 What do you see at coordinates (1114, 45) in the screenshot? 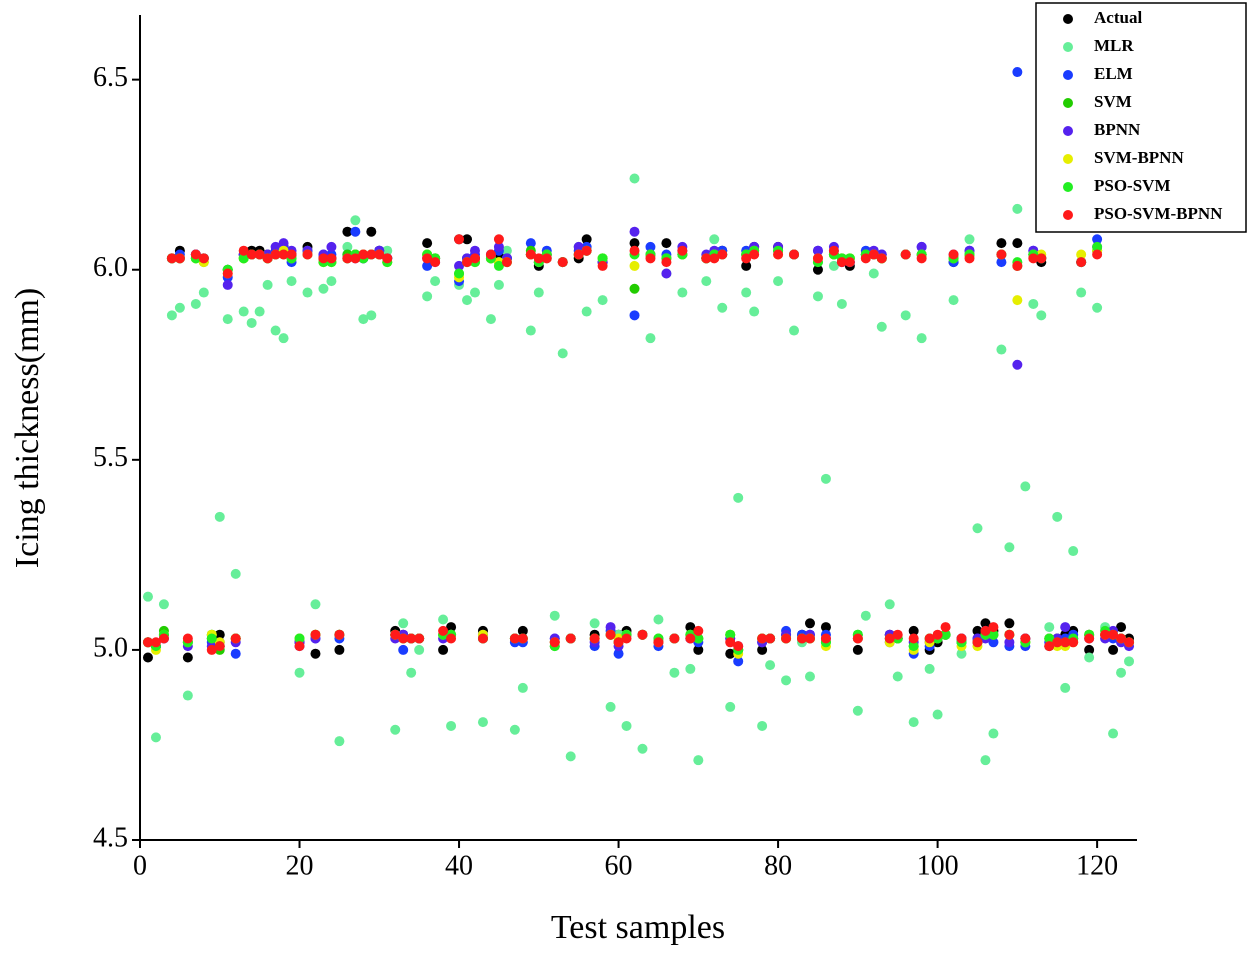
I see `legend-label: MLR` at bounding box center [1114, 45].